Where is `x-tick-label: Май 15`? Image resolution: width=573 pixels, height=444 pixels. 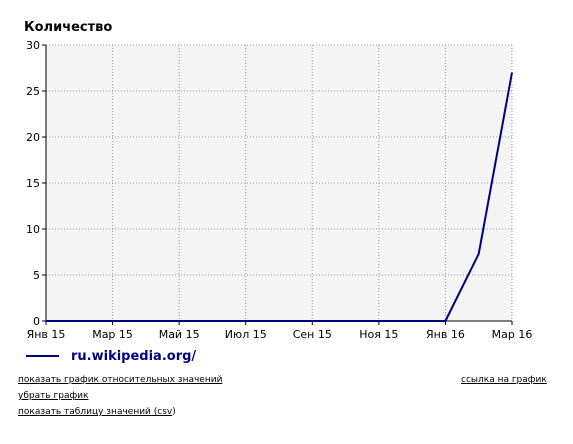 x-tick-label: Май 15 is located at coordinates (179, 334).